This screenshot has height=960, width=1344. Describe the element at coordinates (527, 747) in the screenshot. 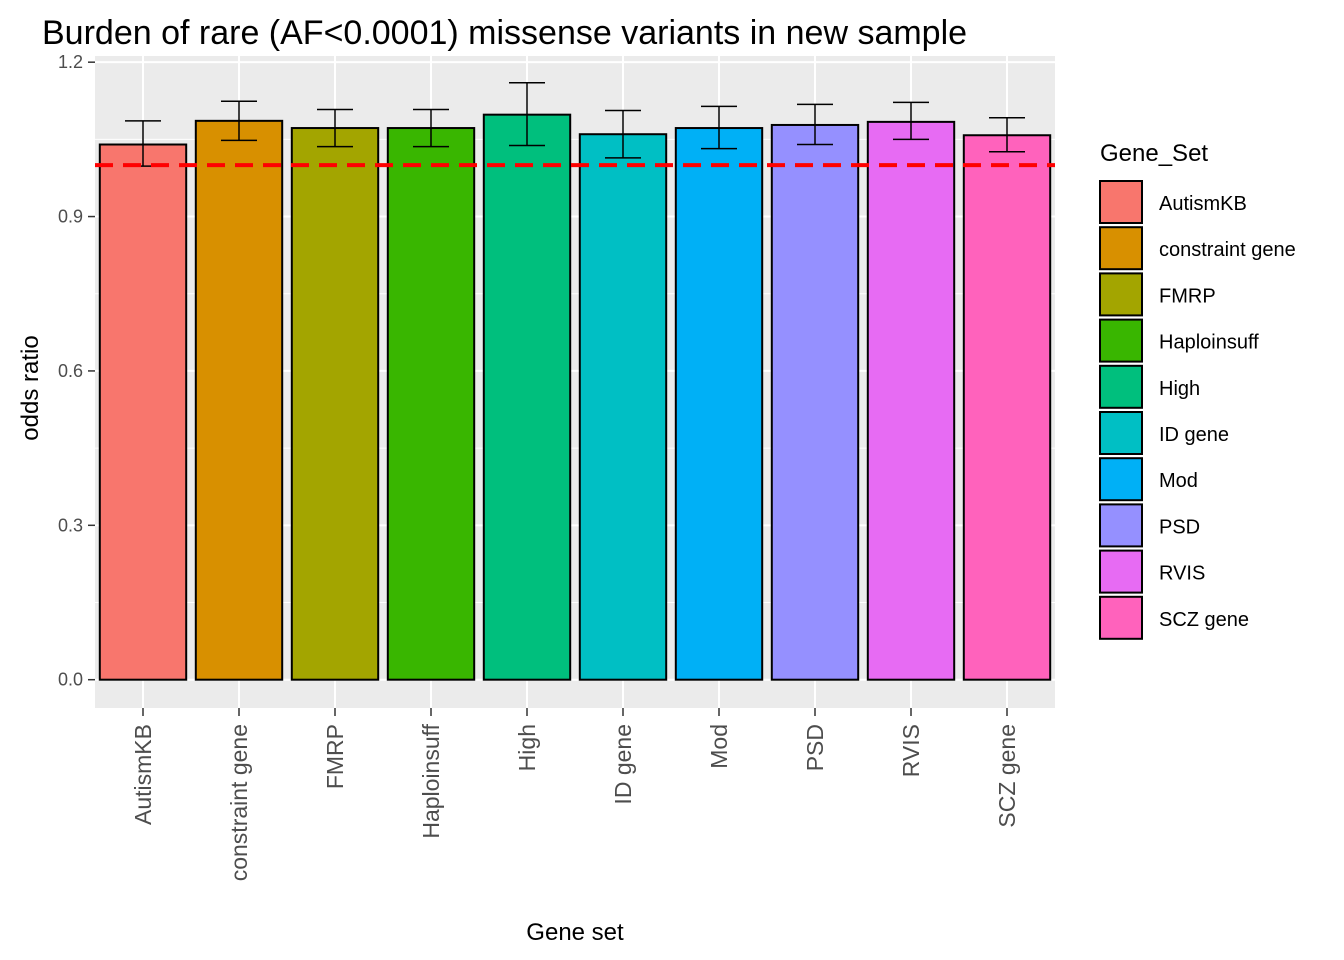

I see `x-tick-label: High` at that location.